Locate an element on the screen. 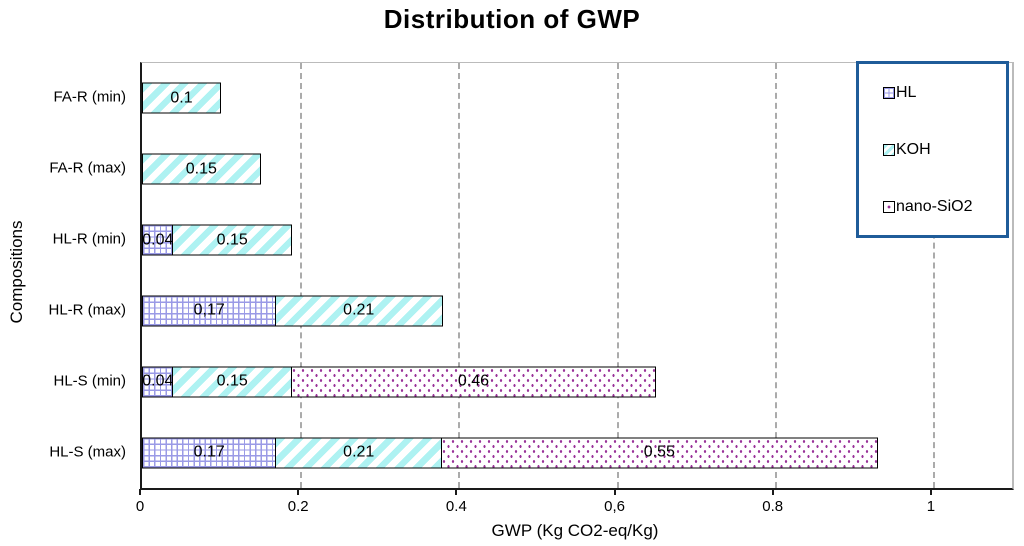  legend-swatch-stripes-icon is located at coordinates (889, 149).